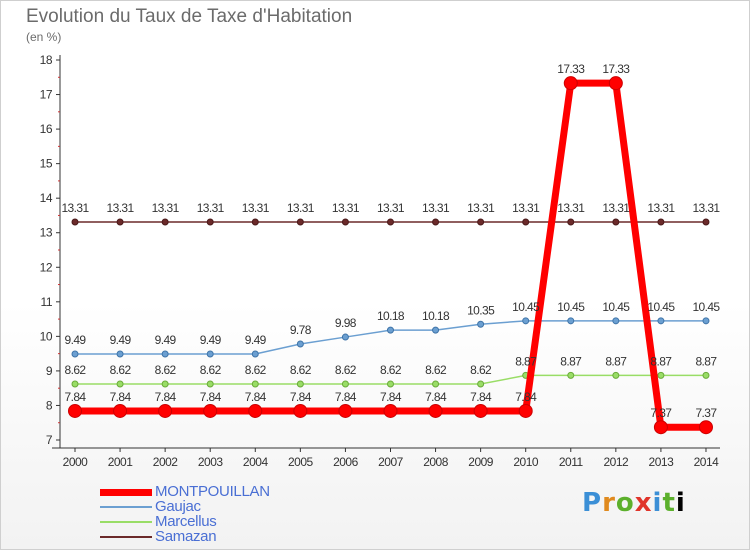  I want to click on legend-label: Samazan, so click(186, 536).